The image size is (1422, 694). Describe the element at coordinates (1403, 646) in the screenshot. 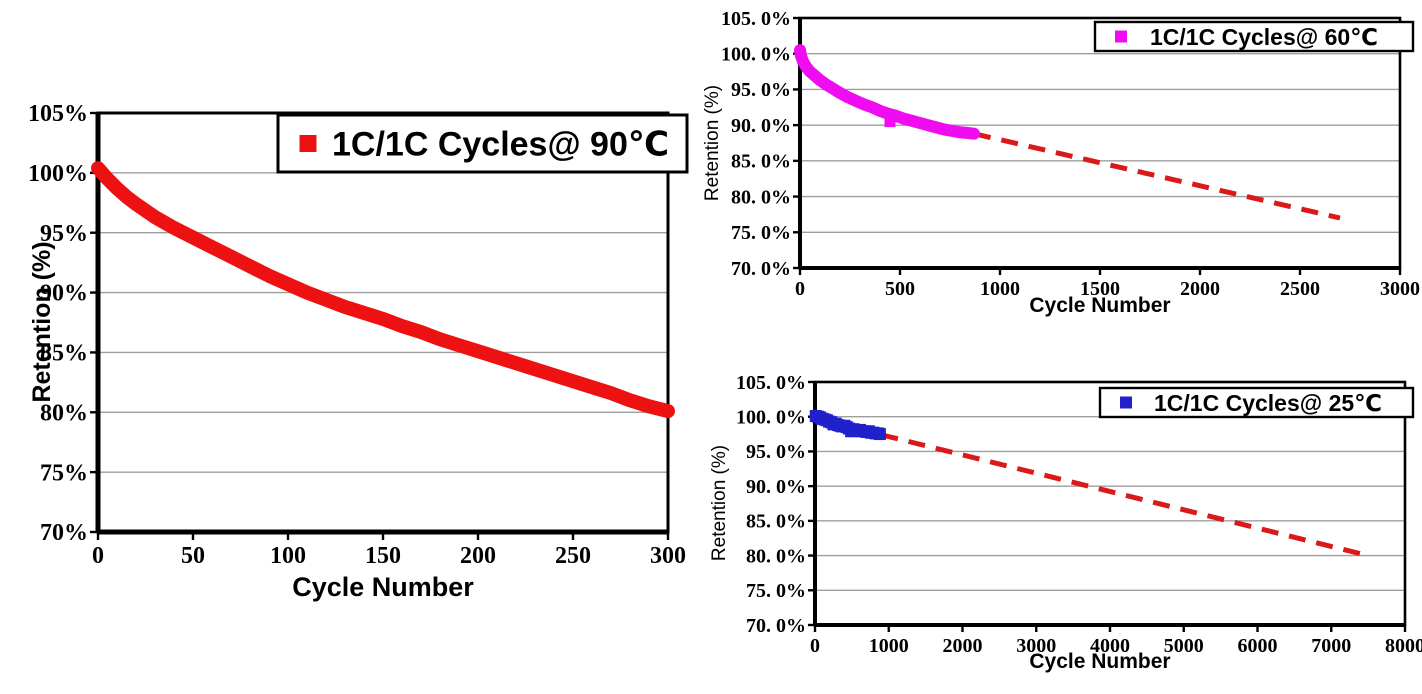

I see `x-tick-label: 8000` at that location.